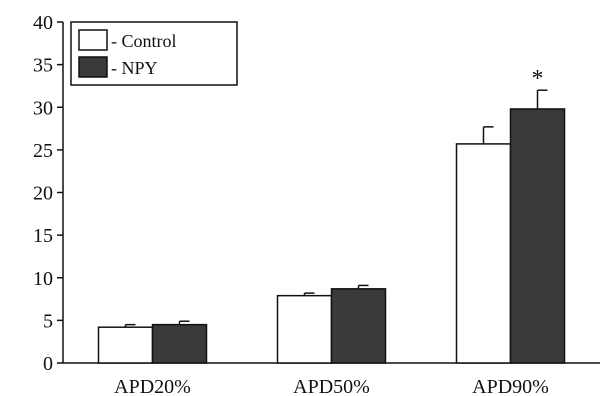 The width and height of the screenshot is (605, 396). What do you see at coordinates (43, 66) in the screenshot?
I see `y-tick-label: 35` at bounding box center [43, 66].